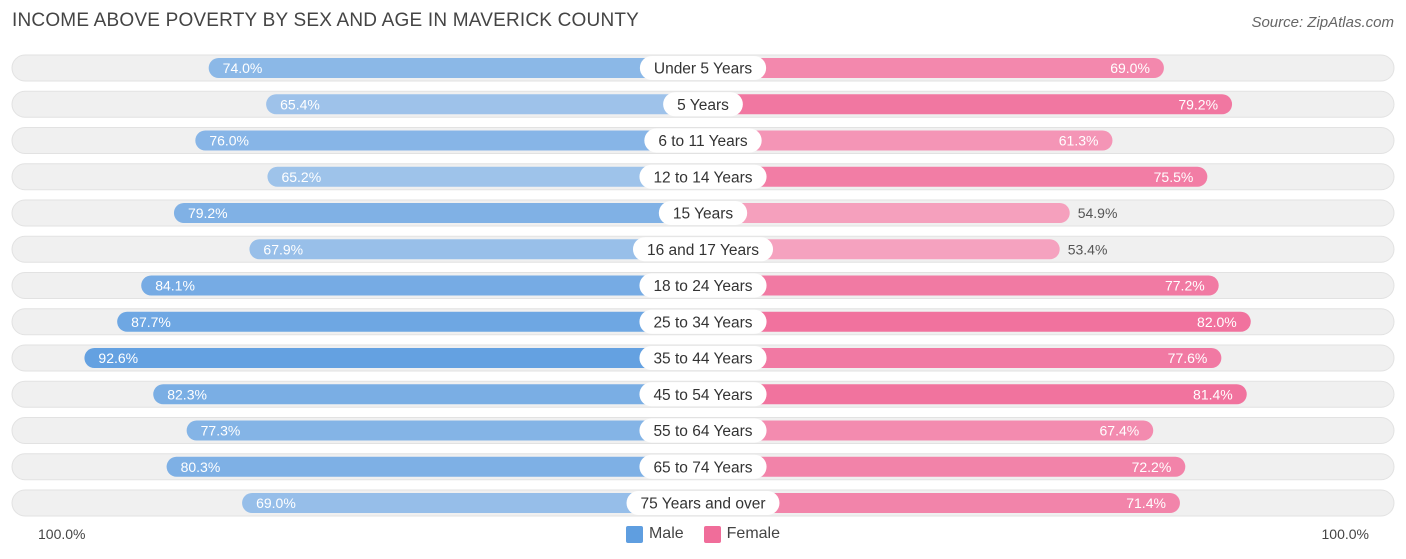 This screenshot has height=559, width=1406. What do you see at coordinates (301, 177) in the screenshot?
I see `male-value-label: 65.2%` at bounding box center [301, 177].